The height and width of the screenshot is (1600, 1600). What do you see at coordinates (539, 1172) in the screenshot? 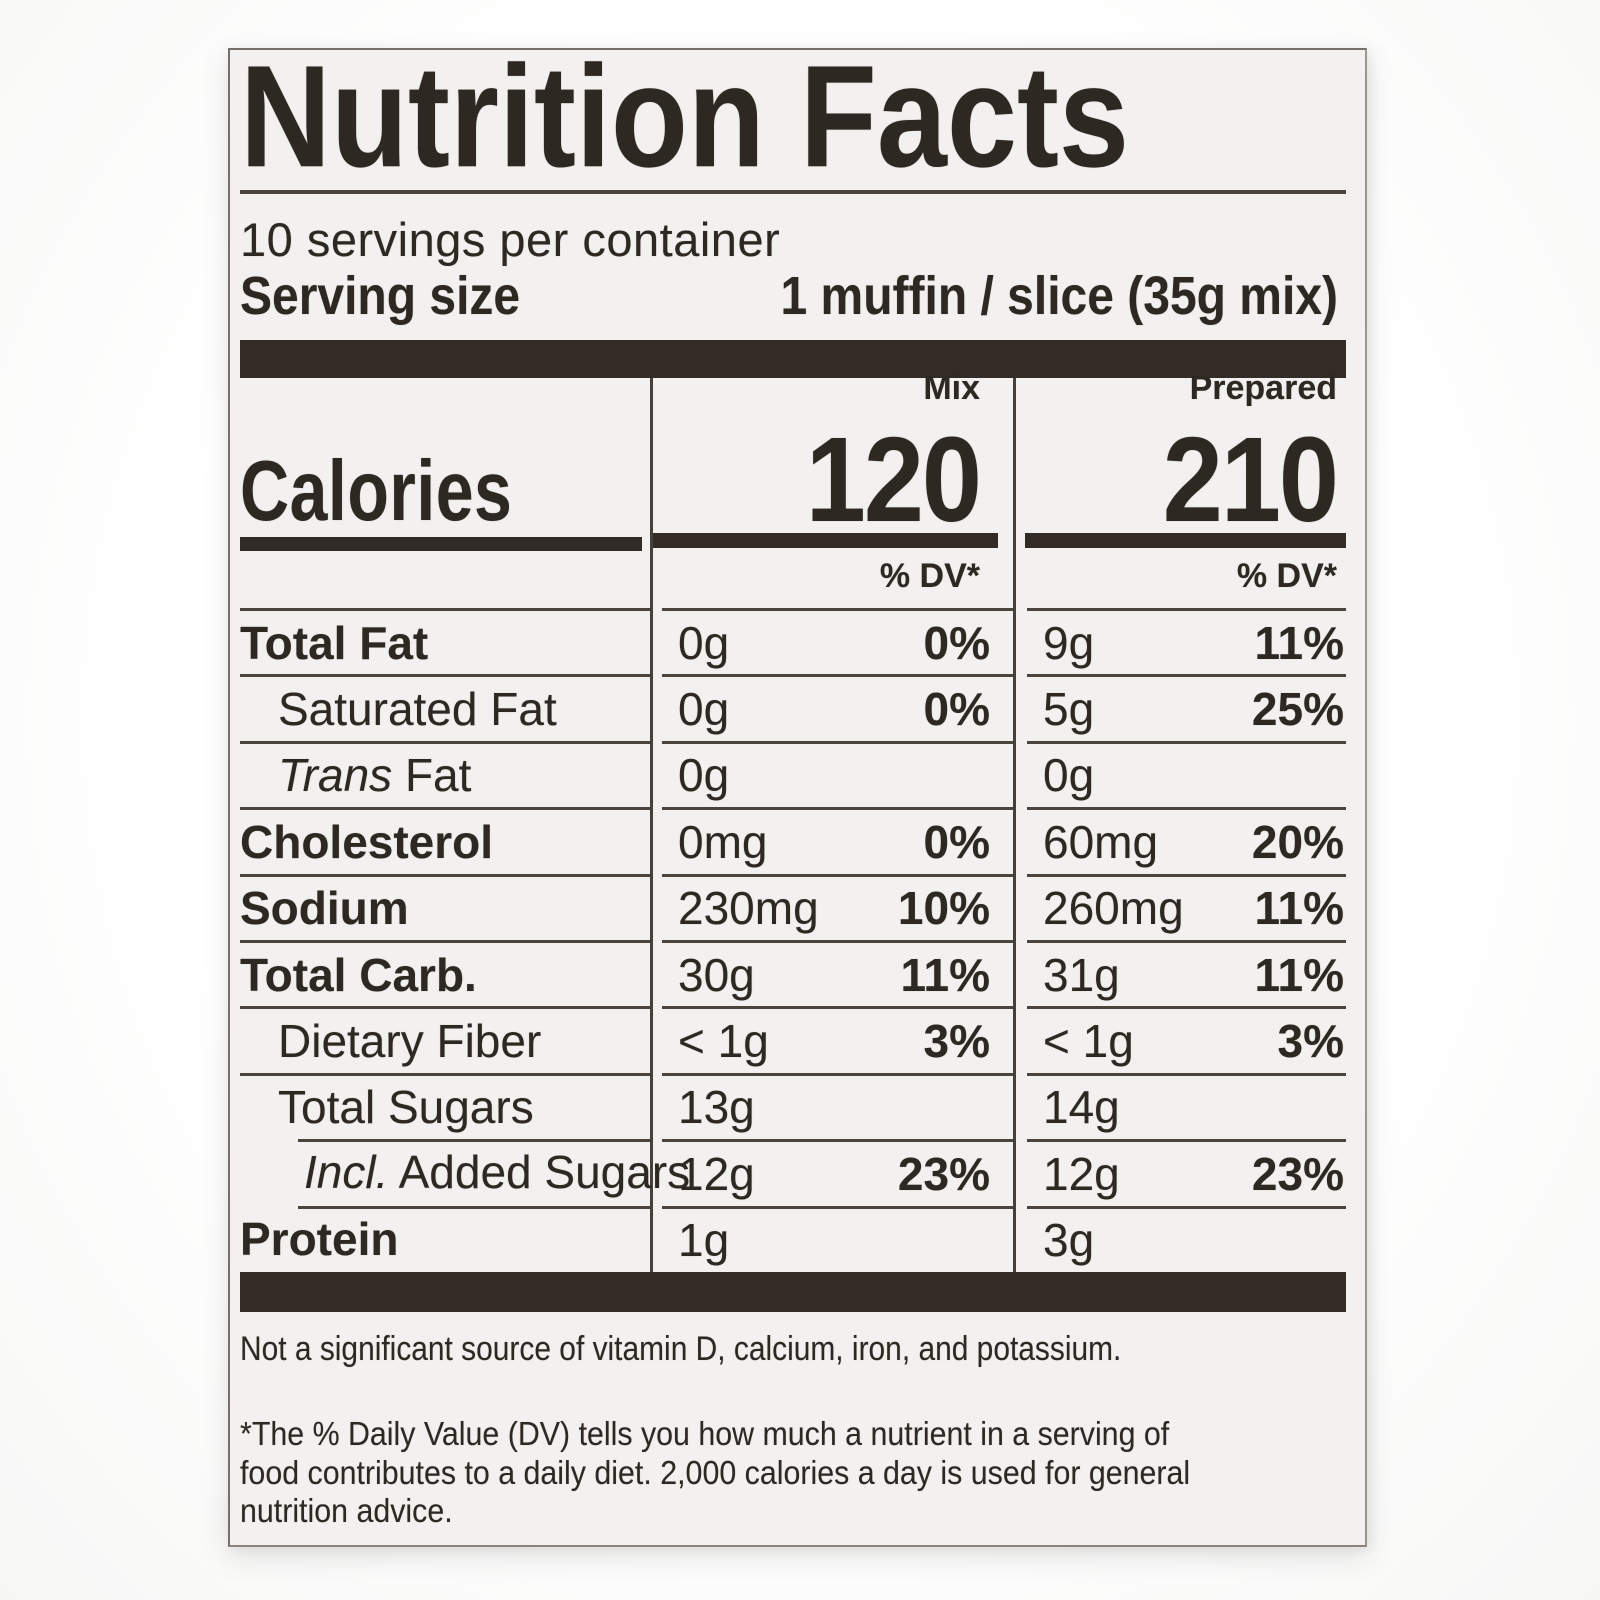
I see `nutrient-name-text: Added Sugars` at bounding box center [539, 1172].